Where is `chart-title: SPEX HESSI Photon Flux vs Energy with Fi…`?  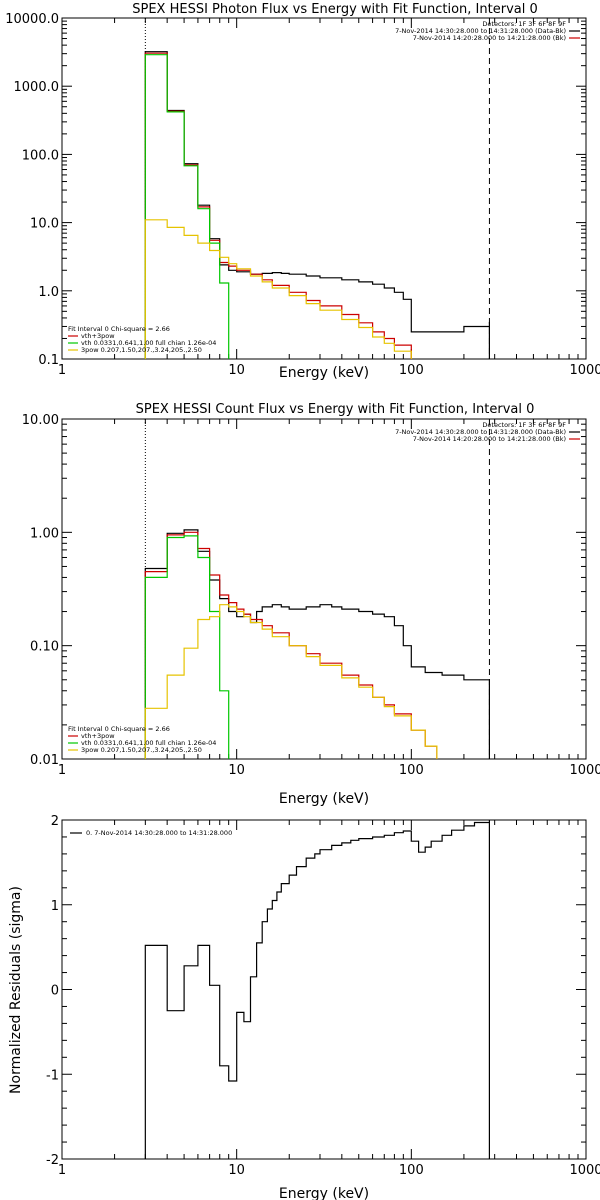 chart-title: SPEX HESSI Photon Flux vs Energy with Fi… is located at coordinates (335, 9).